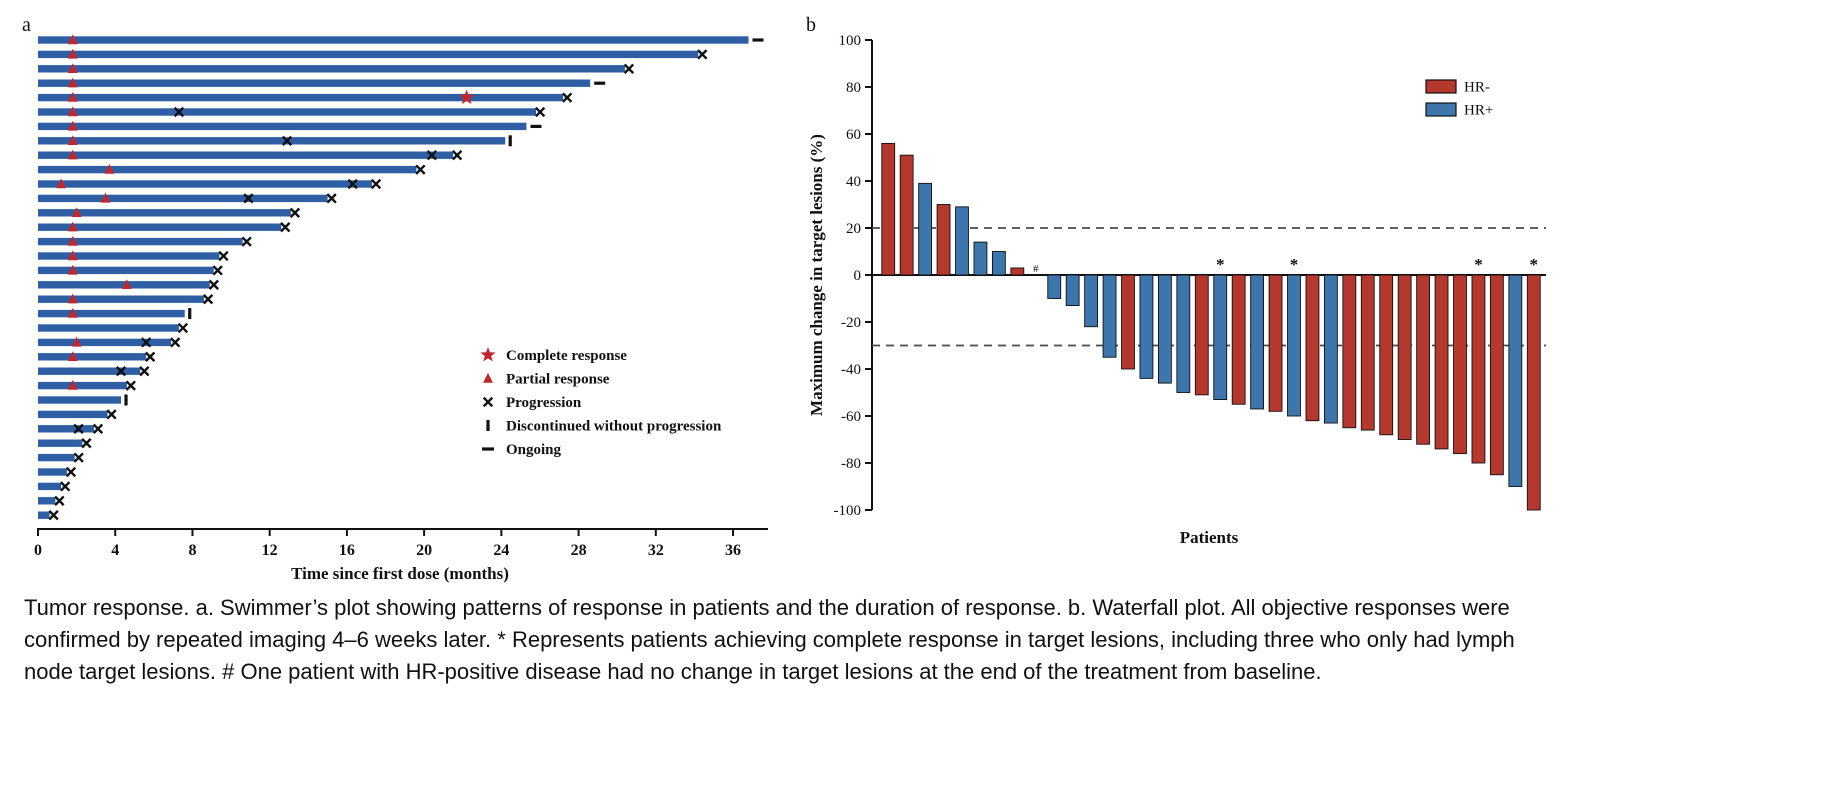 This screenshot has width=1835, height=803. Describe the element at coordinates (534, 450) in the screenshot. I see `legend-item-label: Ongoing` at that location.